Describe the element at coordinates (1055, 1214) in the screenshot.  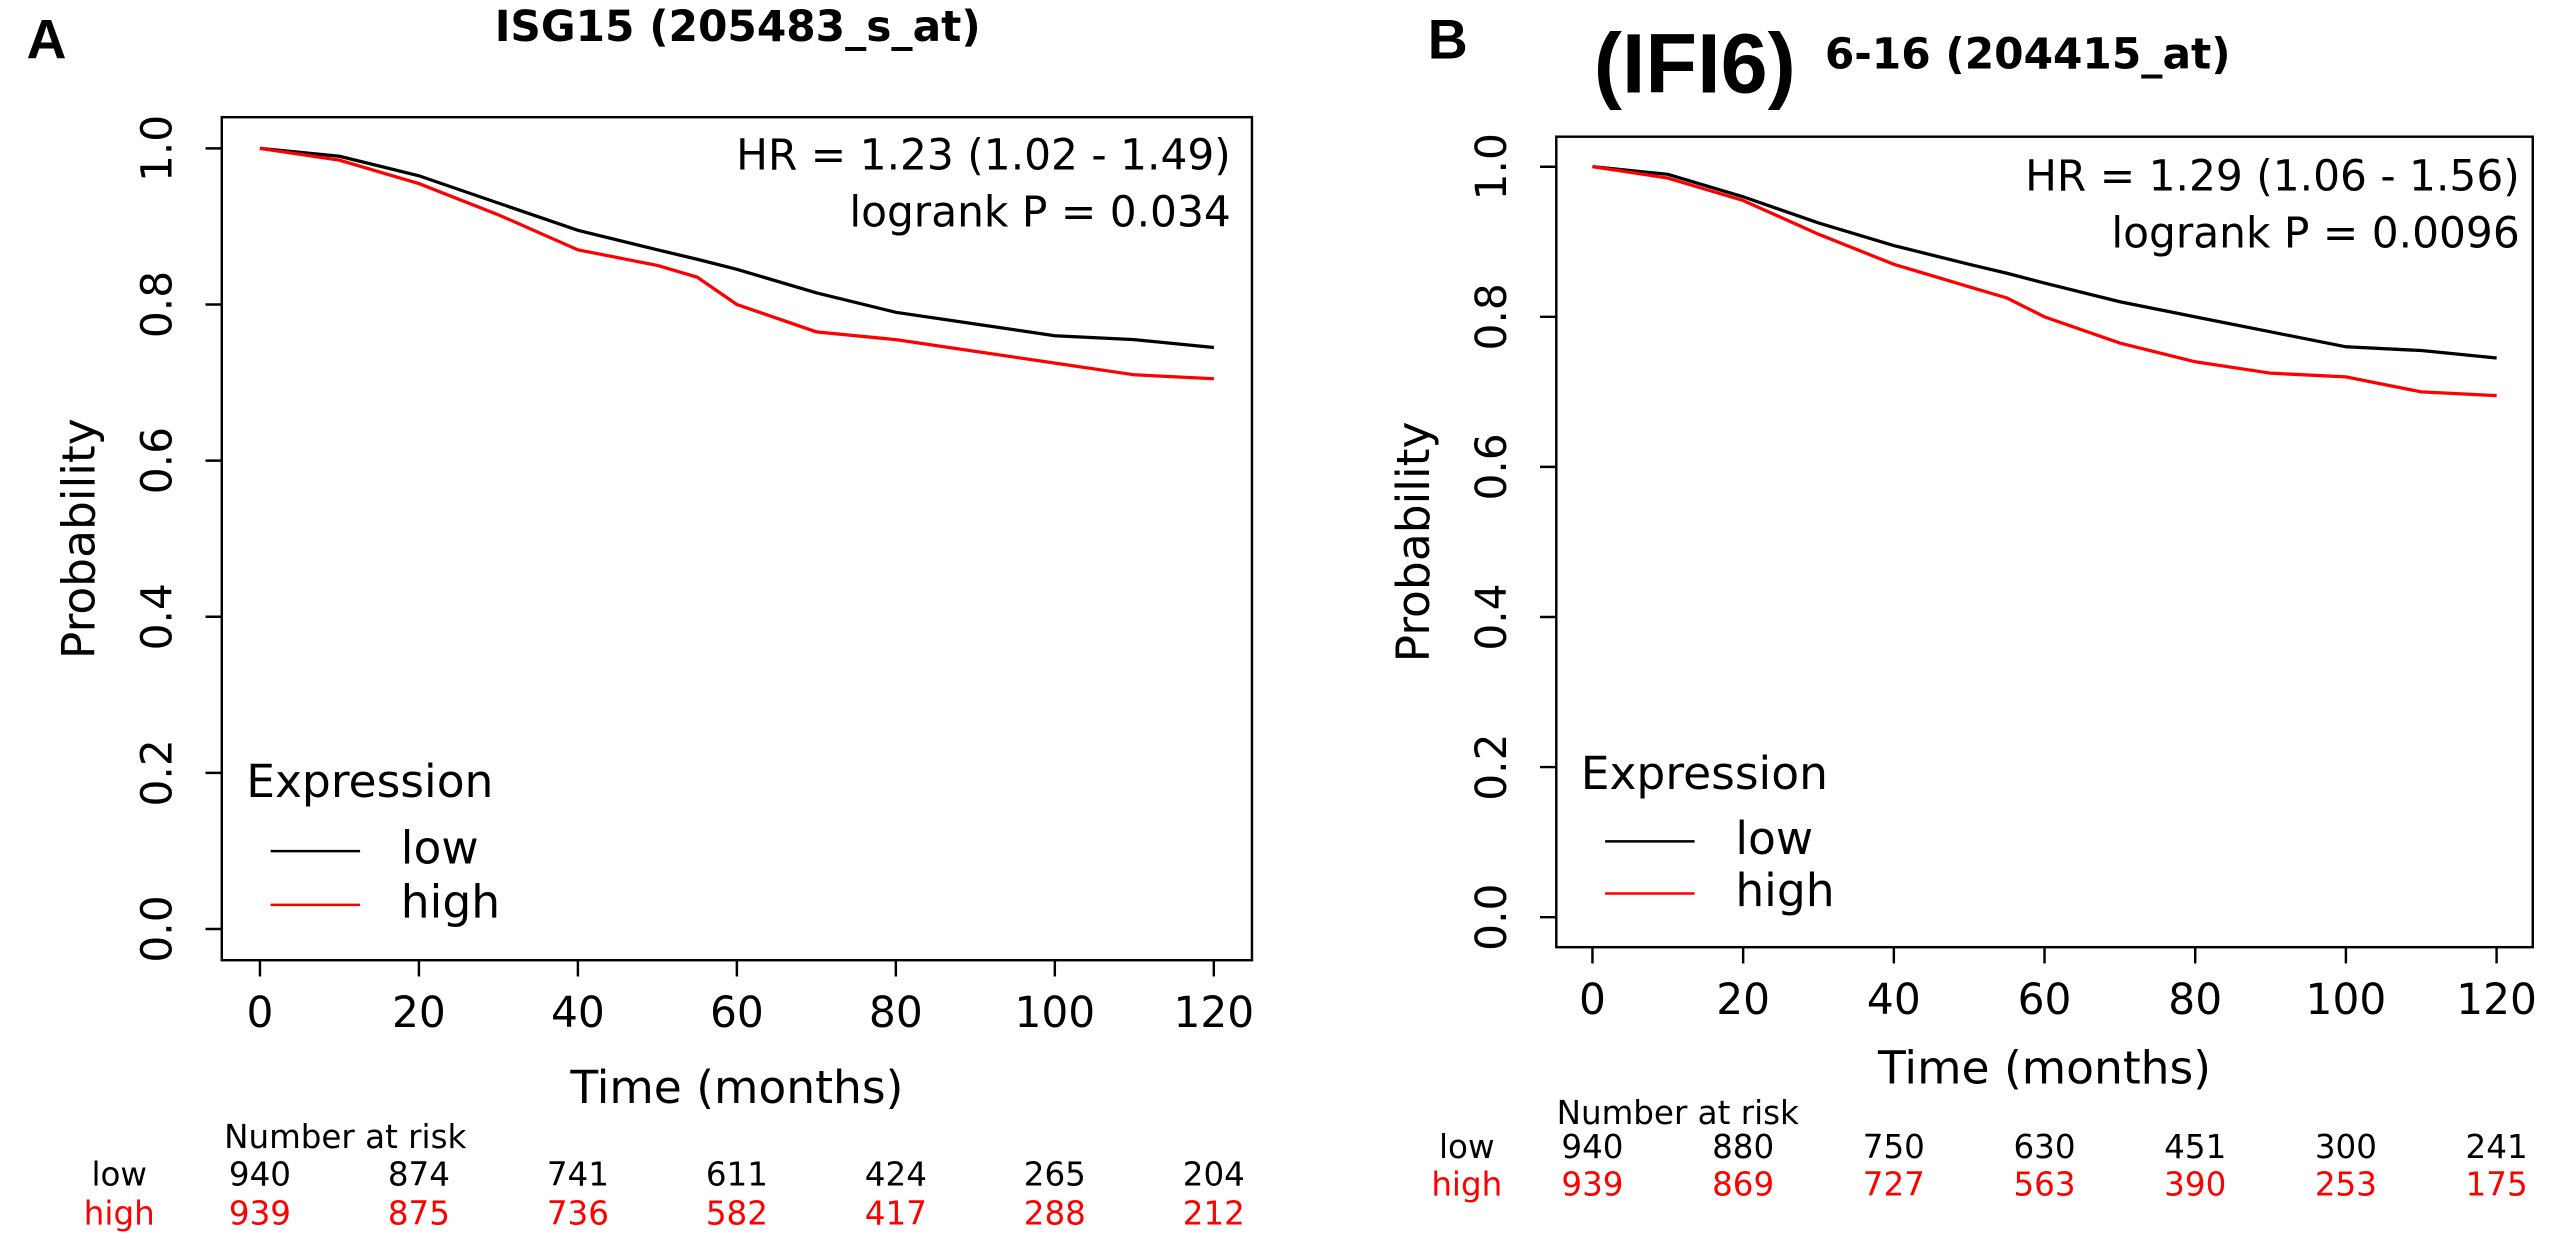
I see `risk-count: 288` at that location.